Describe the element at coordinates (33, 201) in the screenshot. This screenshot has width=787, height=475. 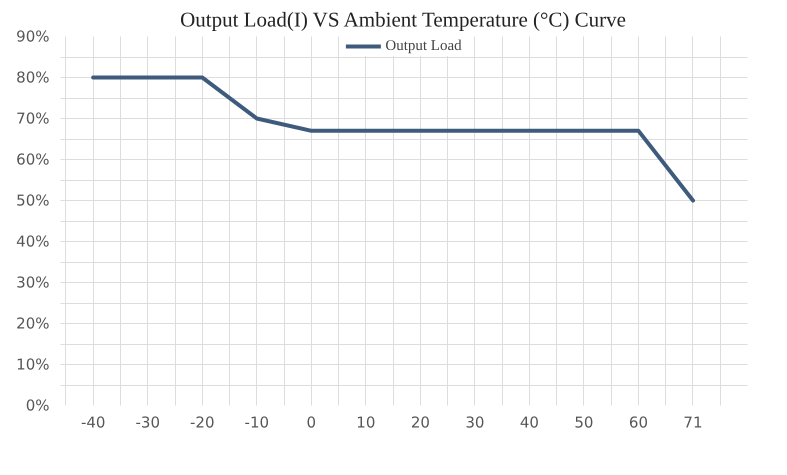
I see `y-tick-label: 50%` at that location.